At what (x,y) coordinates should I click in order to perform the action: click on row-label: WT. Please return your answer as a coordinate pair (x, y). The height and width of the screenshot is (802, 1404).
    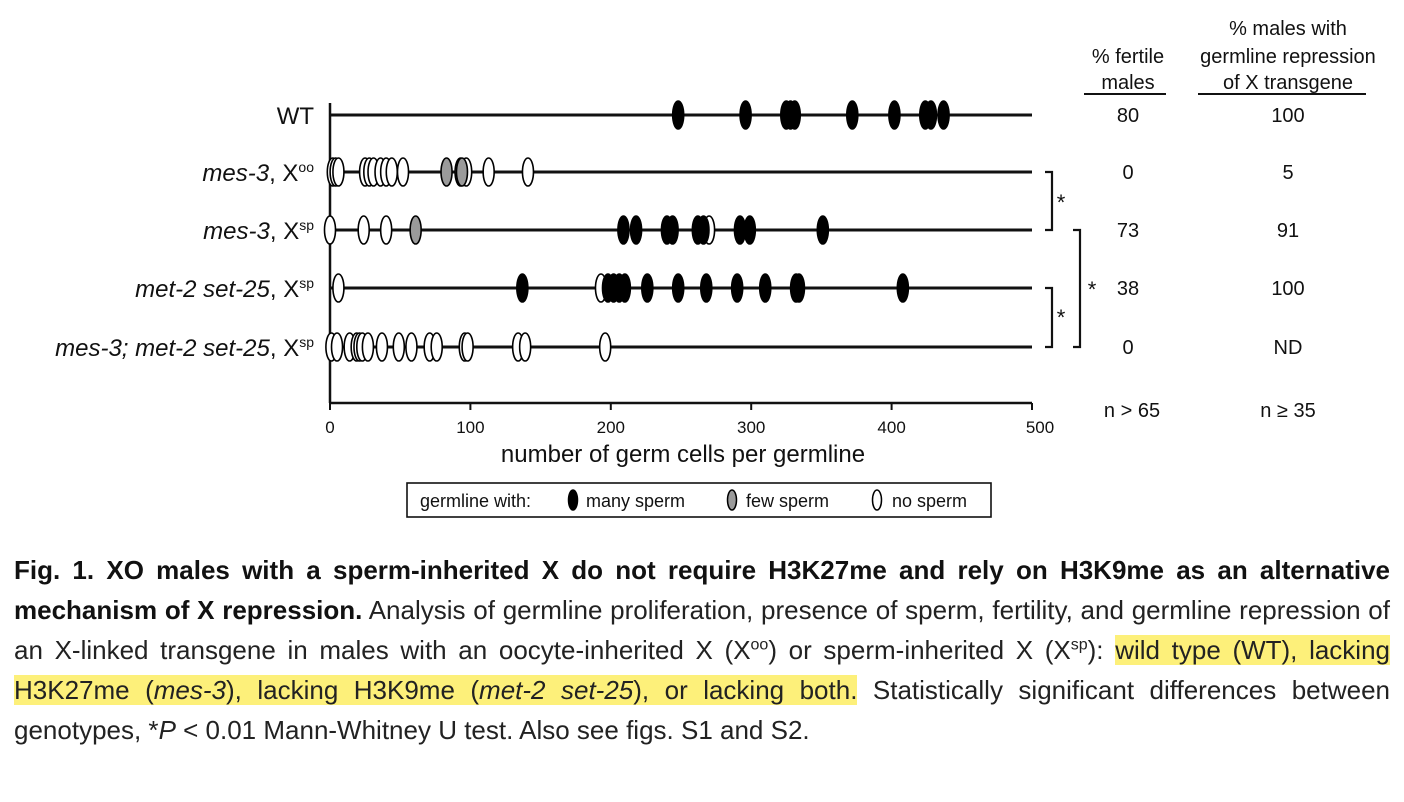
    Looking at the image, I should click on (296, 116).